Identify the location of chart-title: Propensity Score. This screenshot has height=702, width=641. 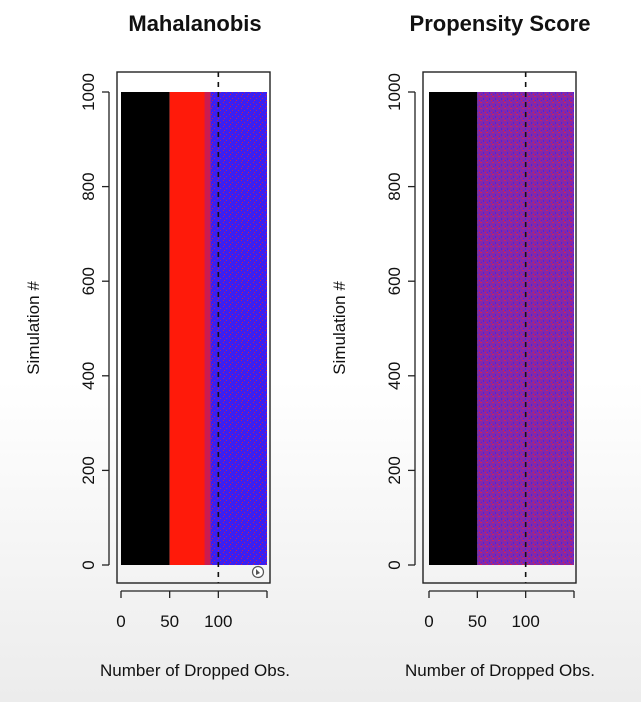
(500, 23).